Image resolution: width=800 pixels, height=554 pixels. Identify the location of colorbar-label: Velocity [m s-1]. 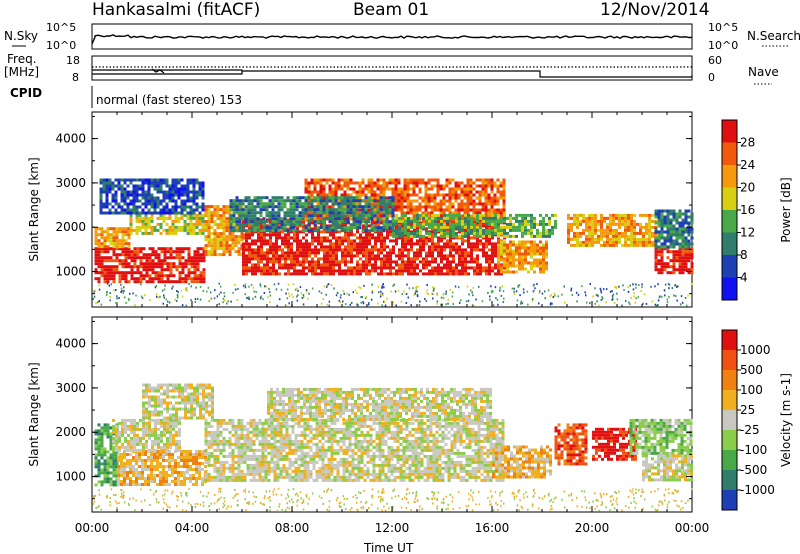
(786, 420).